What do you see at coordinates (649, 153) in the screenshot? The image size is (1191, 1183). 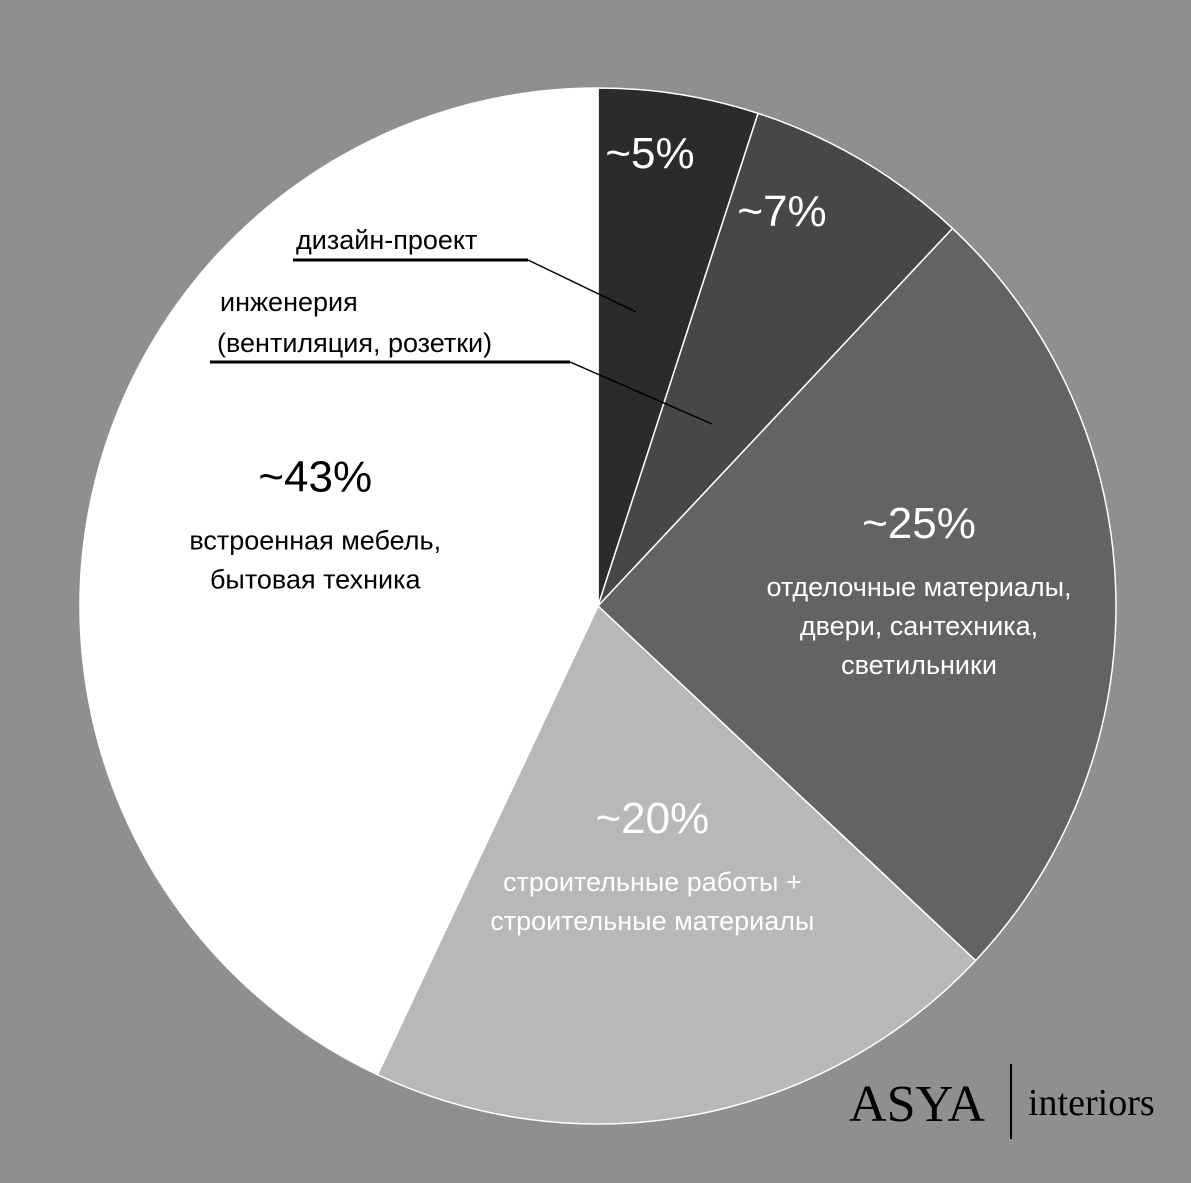 I see `slice-percent-label-0: ~5%` at bounding box center [649, 153].